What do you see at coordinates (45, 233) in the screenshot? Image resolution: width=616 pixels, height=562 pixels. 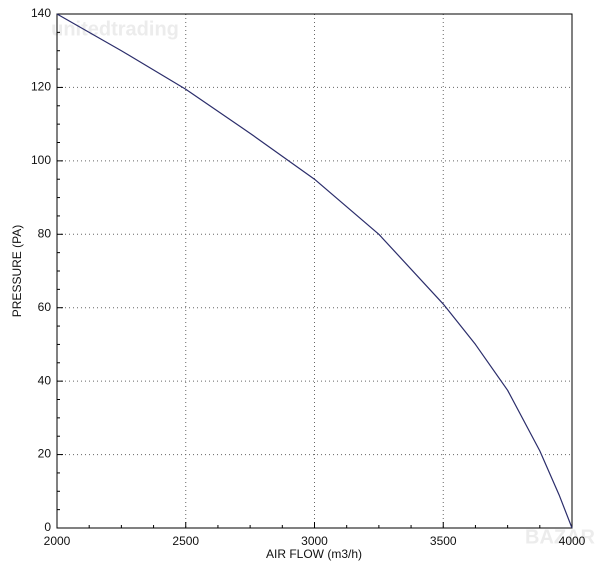 I see `y-tick-label: 80` at bounding box center [45, 233].